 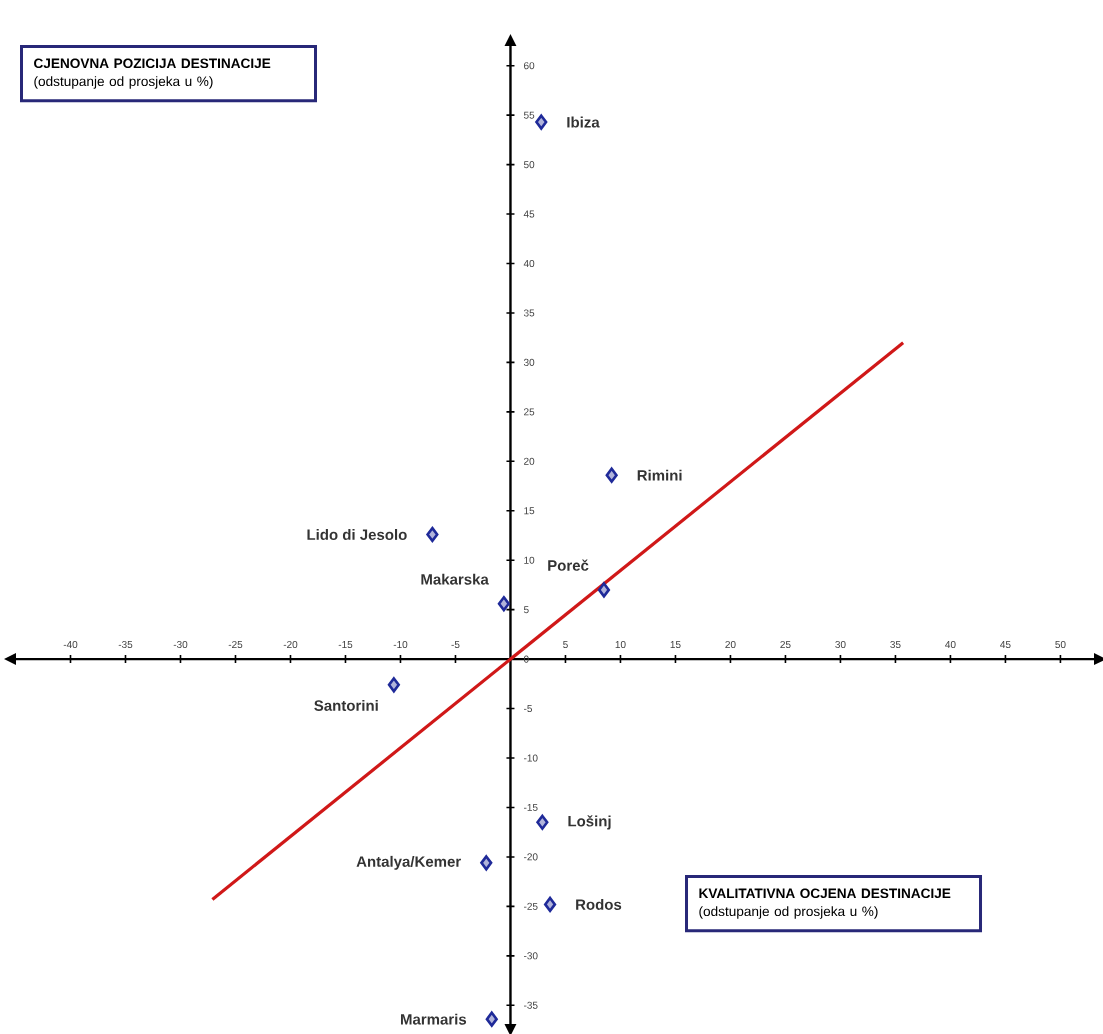 I want to click on y-tick-label: 25, so click(x=529, y=412).